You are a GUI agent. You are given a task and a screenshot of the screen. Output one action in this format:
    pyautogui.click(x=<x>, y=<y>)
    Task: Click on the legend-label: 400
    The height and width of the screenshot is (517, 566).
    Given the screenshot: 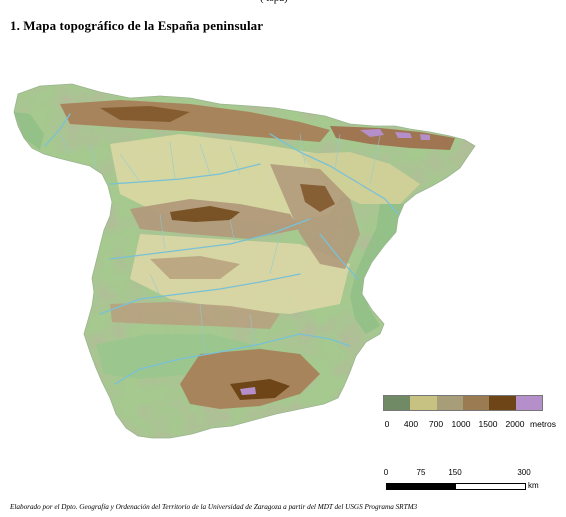 What is the action you would take?
    pyautogui.click(x=411, y=424)
    